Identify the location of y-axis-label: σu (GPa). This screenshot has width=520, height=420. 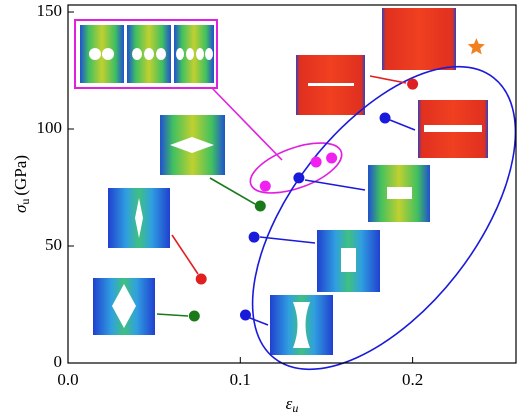
(21, 184).